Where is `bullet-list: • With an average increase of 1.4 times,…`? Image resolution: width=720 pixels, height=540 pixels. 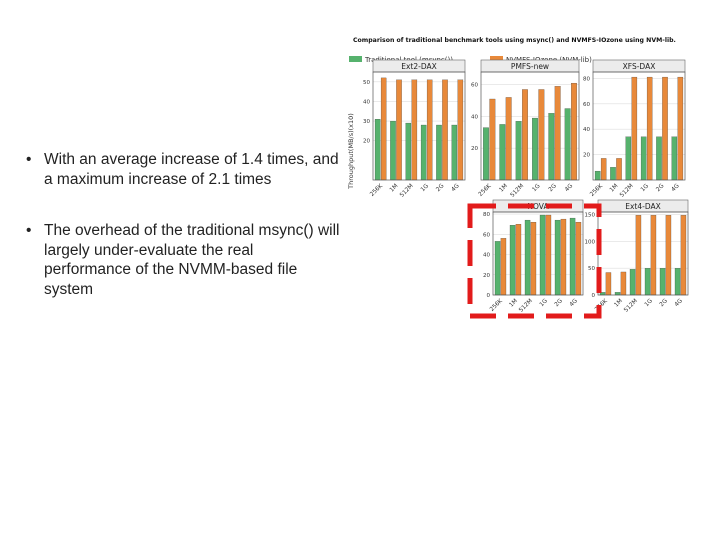 bullet-list: • With an average increase of 1.4 times,… is located at coordinates (182, 224).